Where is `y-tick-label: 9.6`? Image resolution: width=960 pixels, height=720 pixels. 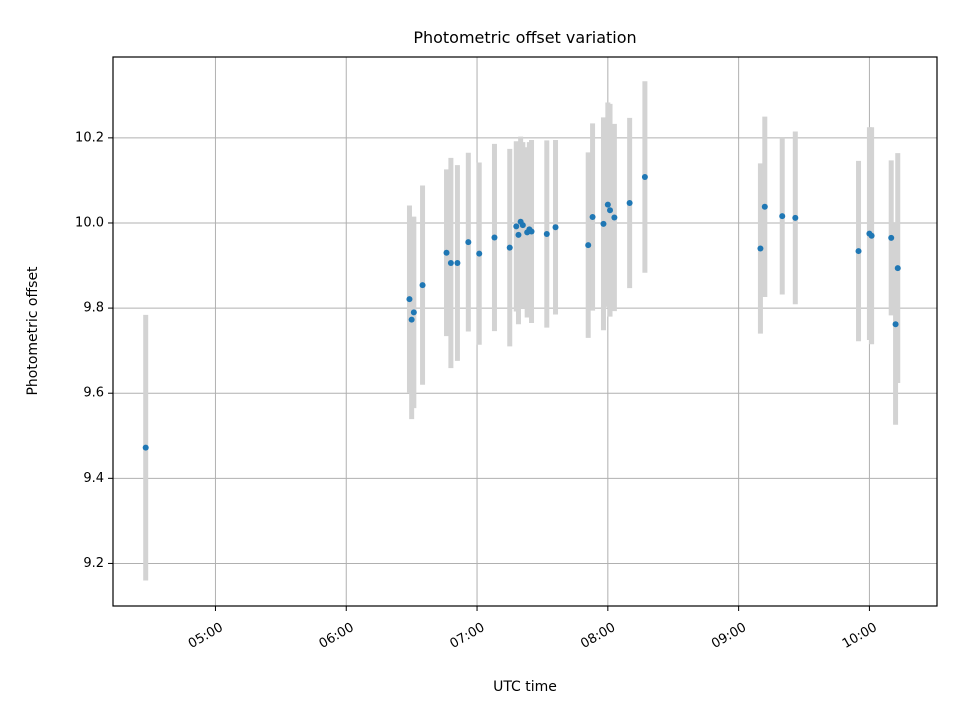
y-tick-label: 9.6 is located at coordinates (93, 393).